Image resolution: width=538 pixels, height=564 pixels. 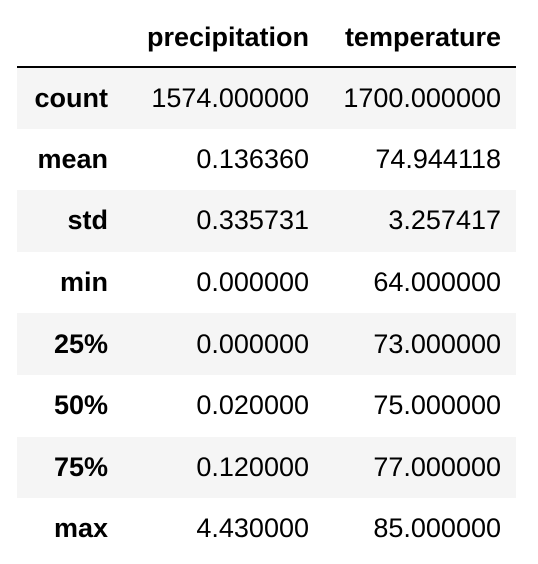 What do you see at coordinates (88, 220) in the screenshot?
I see `row-label: std` at bounding box center [88, 220].